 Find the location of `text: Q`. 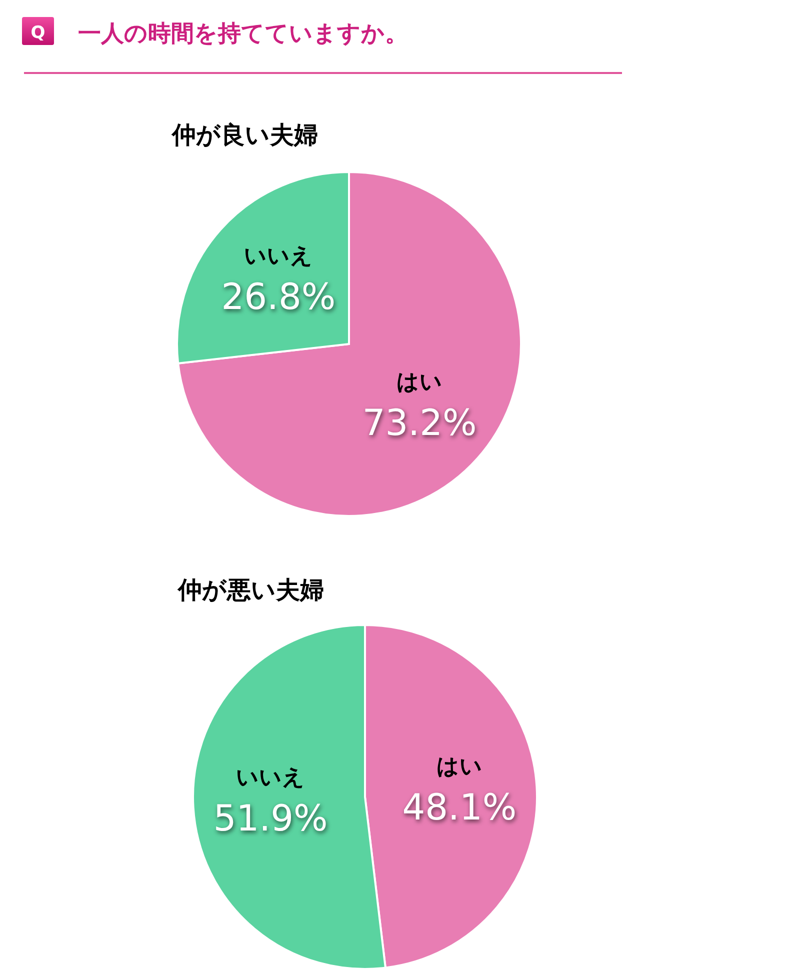

text: Q is located at coordinates (38, 33).